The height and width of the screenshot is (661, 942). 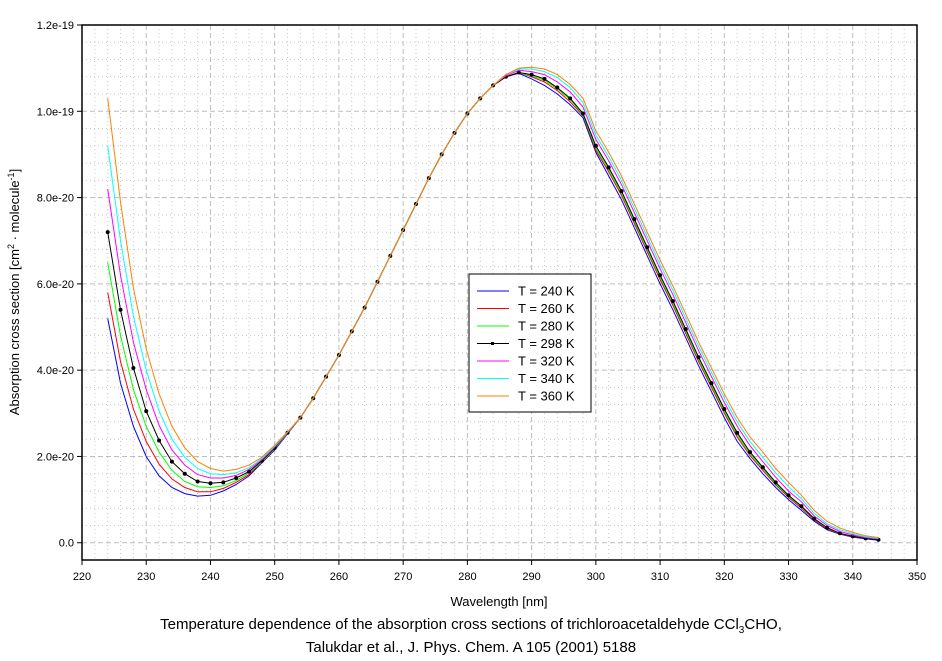 I want to click on legend-item: T = 298 K, so click(x=526, y=343).